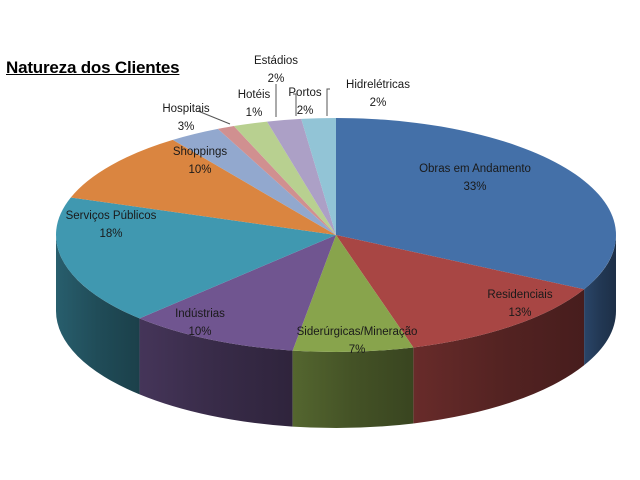 The width and height of the screenshot is (640, 480). What do you see at coordinates (520, 313) in the screenshot?
I see `data-label-percent: 13%` at bounding box center [520, 313].